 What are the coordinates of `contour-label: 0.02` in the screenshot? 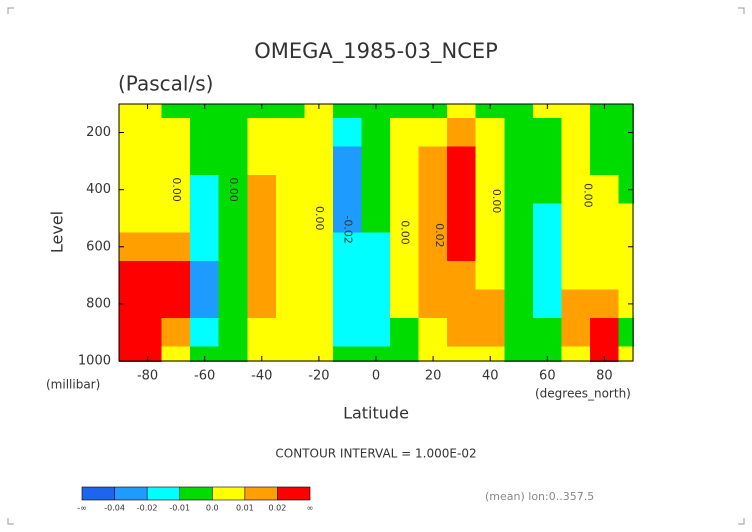 It's located at (439, 235).